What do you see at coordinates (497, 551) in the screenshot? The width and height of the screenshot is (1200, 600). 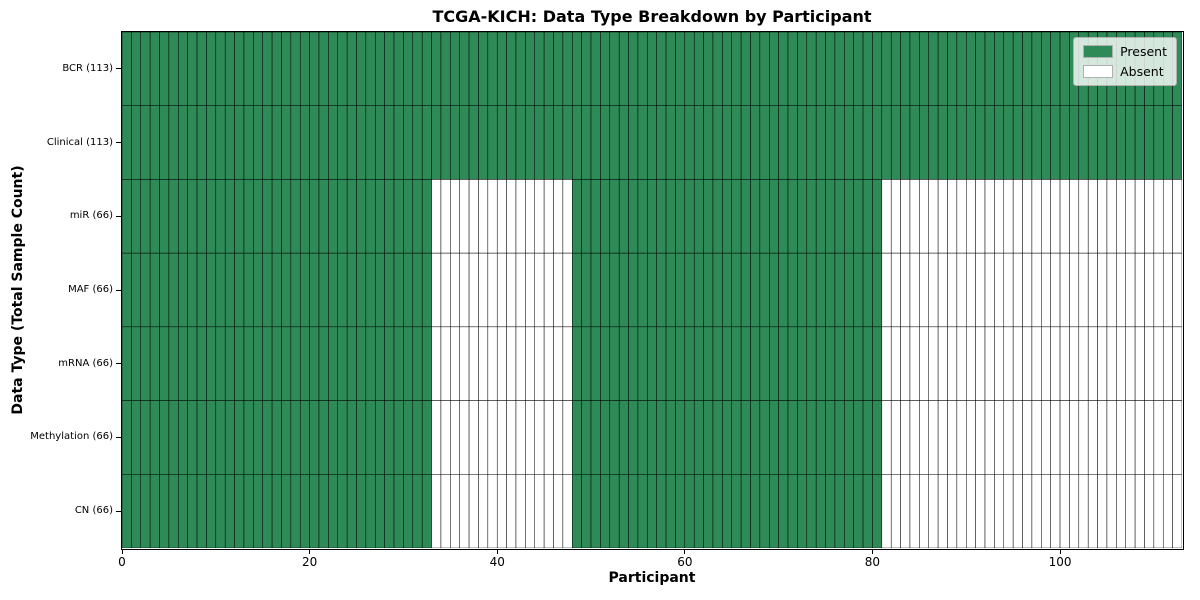 I see `x-tick-mark` at bounding box center [497, 551].